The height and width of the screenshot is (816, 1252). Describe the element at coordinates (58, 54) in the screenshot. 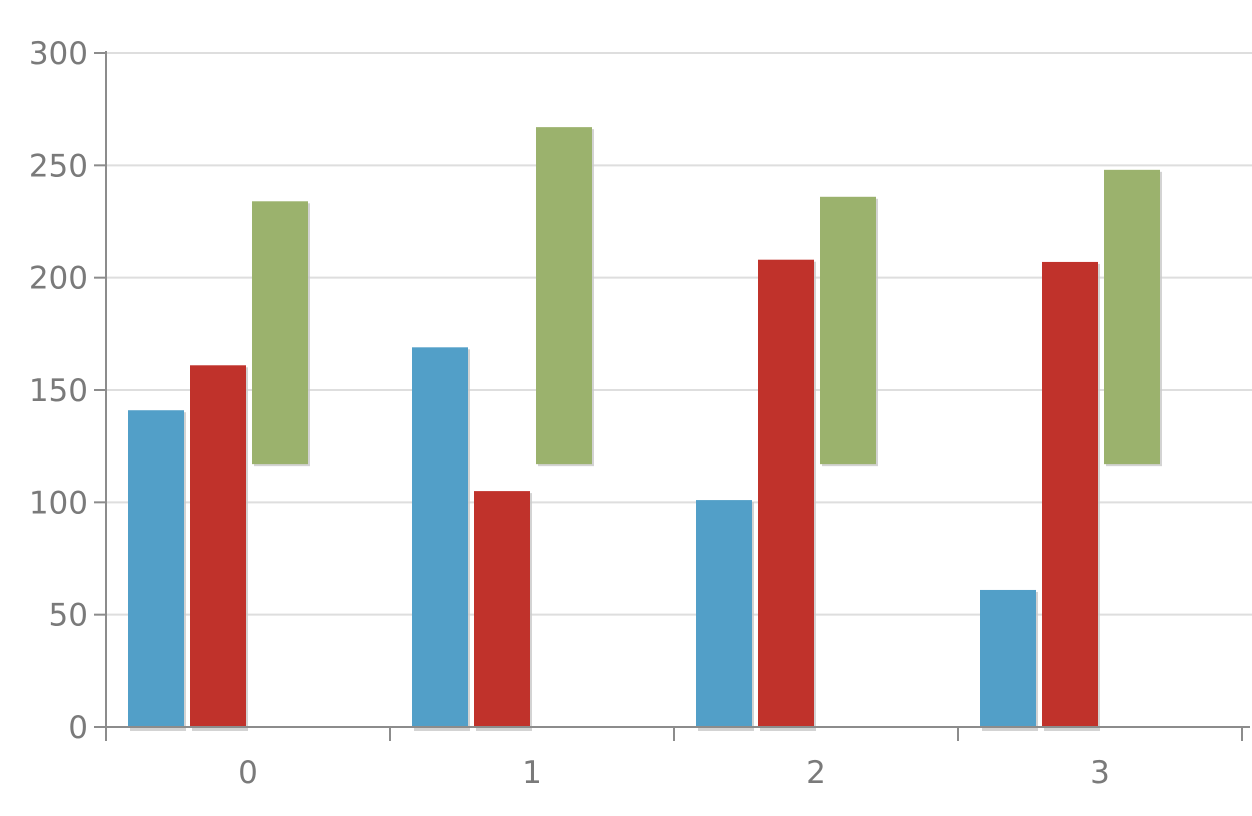

I see `y-tick-label: 300` at that location.